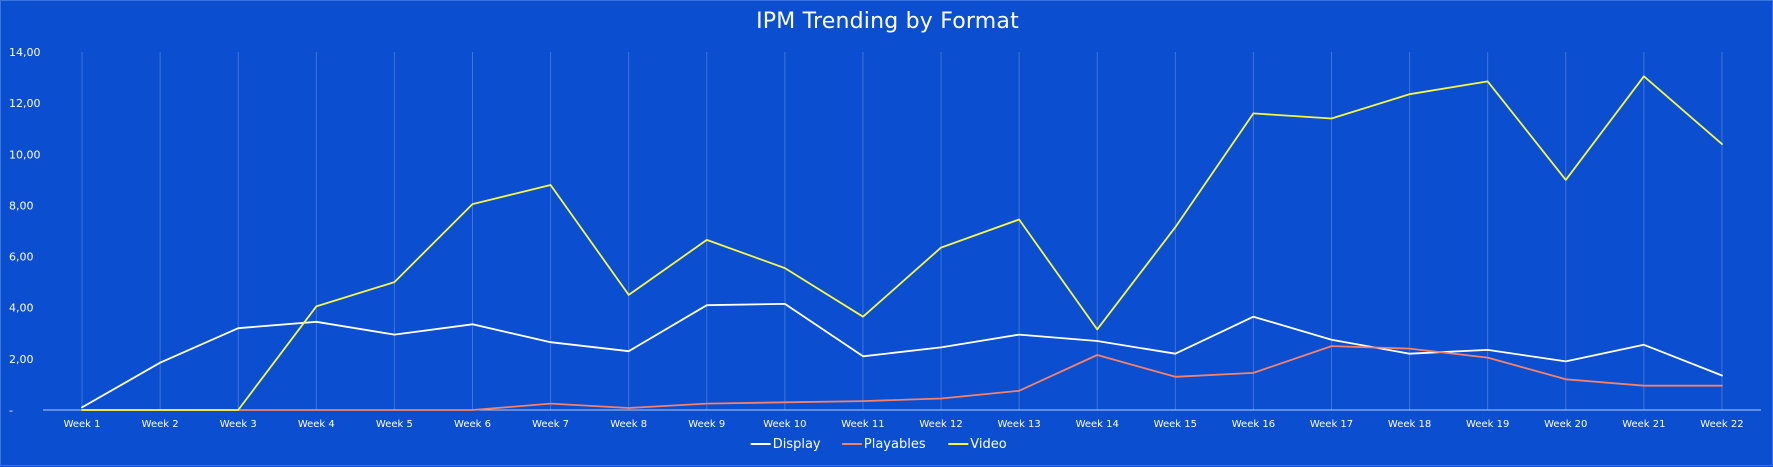 Image resolution: width=1773 pixels, height=467 pixels. I want to click on legend-label-display: Display, so click(797, 444).